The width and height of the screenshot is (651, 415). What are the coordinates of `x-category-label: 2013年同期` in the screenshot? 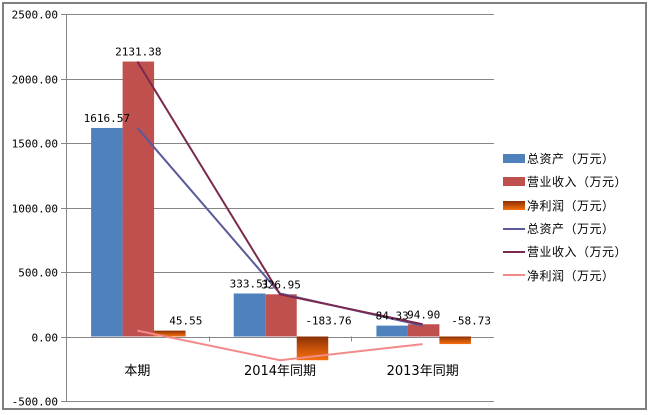 It's located at (423, 371).